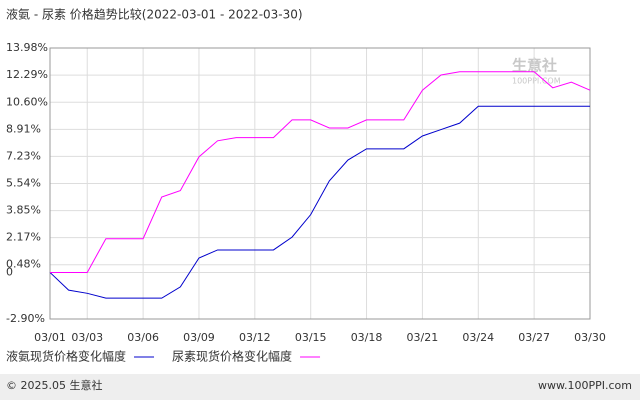 Image resolution: width=640 pixels, height=400 pixels. I want to click on footer-bar, so click(320, 387).